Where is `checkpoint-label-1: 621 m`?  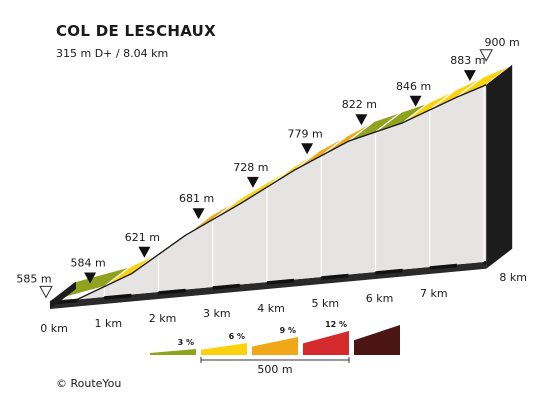
checkpoint-label-1: 621 m is located at coordinates (142, 237).